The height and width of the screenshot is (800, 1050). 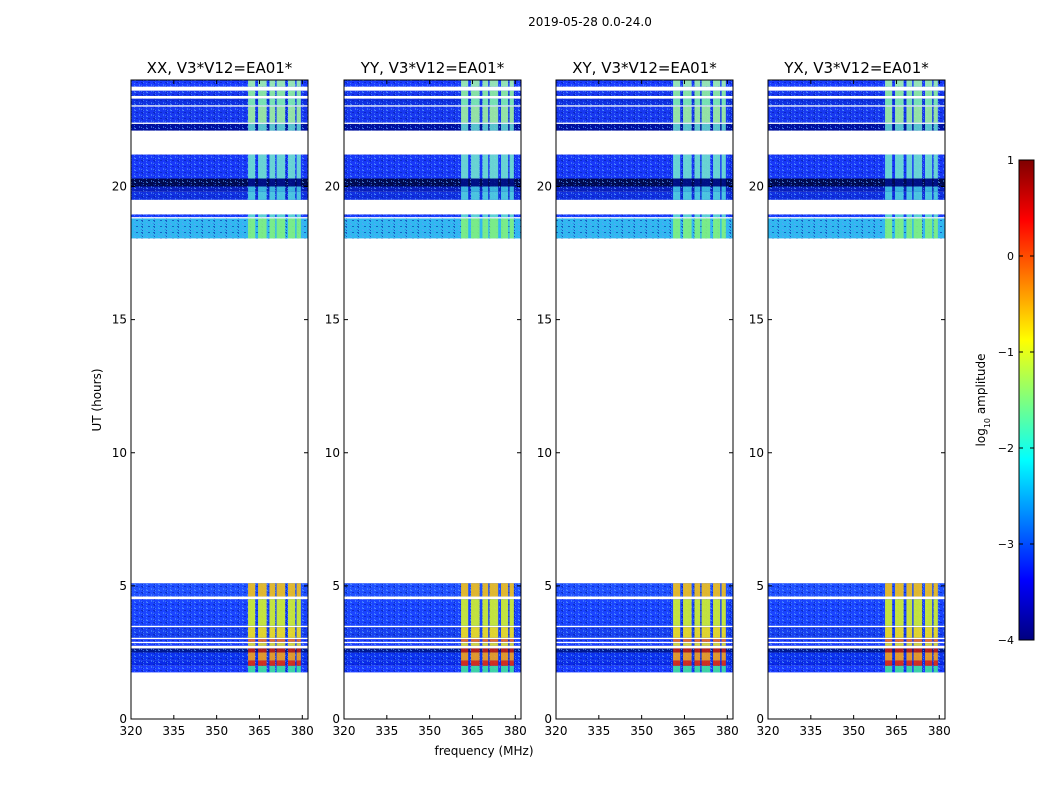 What do you see at coordinates (856, 376) in the screenshot?
I see `heatmap-image` at bounding box center [856, 376].